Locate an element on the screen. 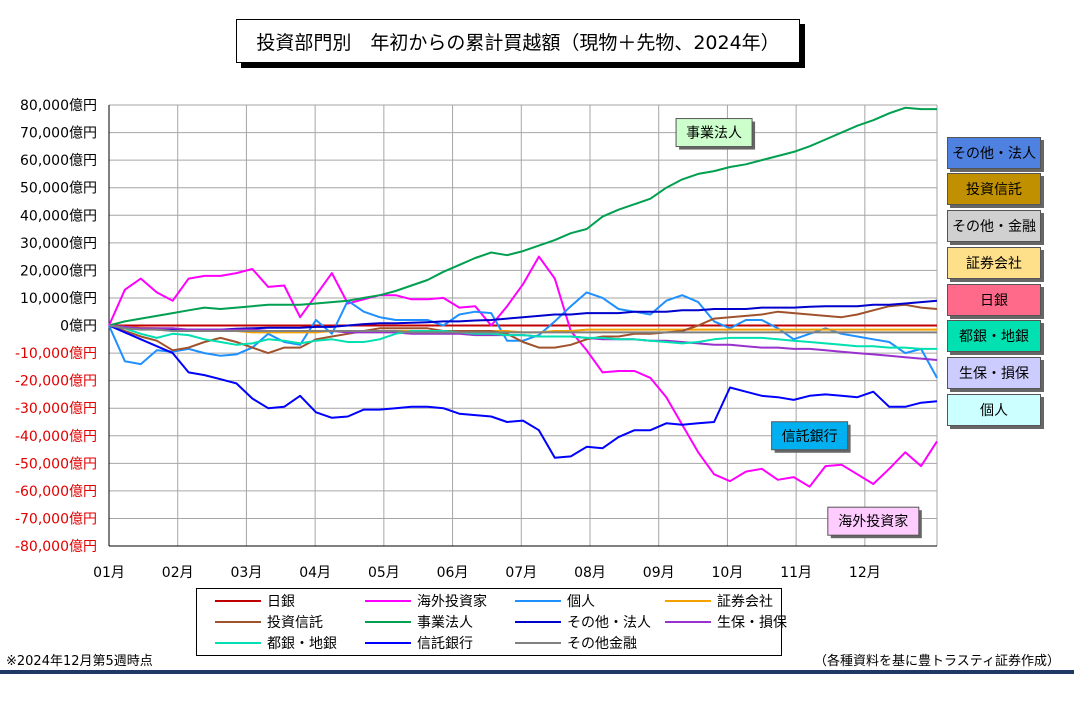 This screenshot has width=1074, height=707. legend-item: 日銀 is located at coordinates (255, 601).